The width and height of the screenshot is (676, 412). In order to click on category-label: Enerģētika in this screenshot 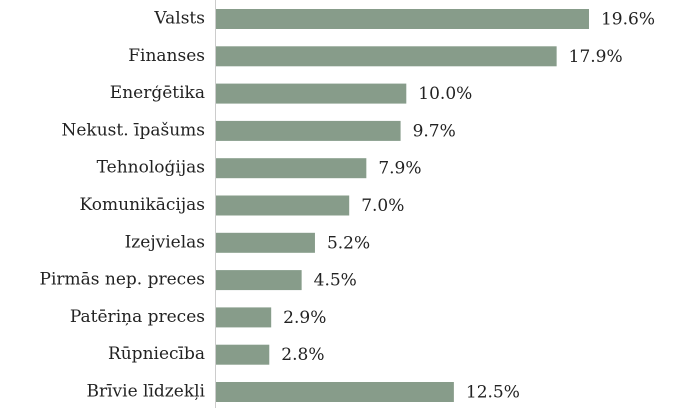, I will do `click(157, 93)`.